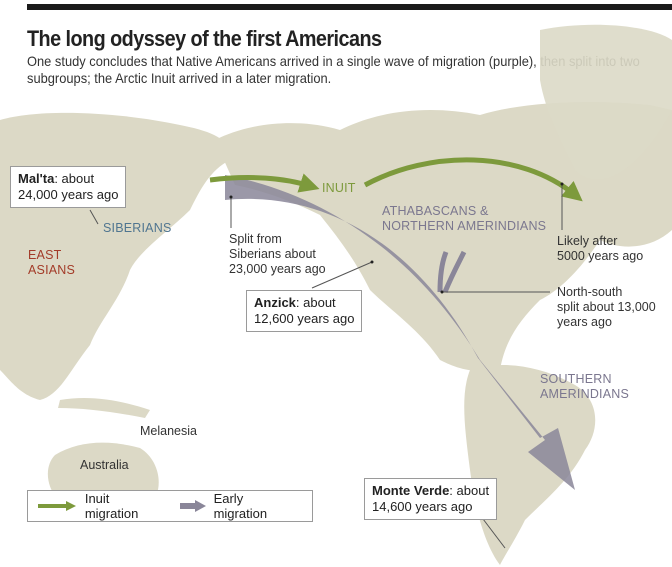 This screenshot has height=567, width=672. What do you see at coordinates (435, 211) in the screenshot?
I see `label-athabascans-line1: ATHABASCANS &` at bounding box center [435, 211].